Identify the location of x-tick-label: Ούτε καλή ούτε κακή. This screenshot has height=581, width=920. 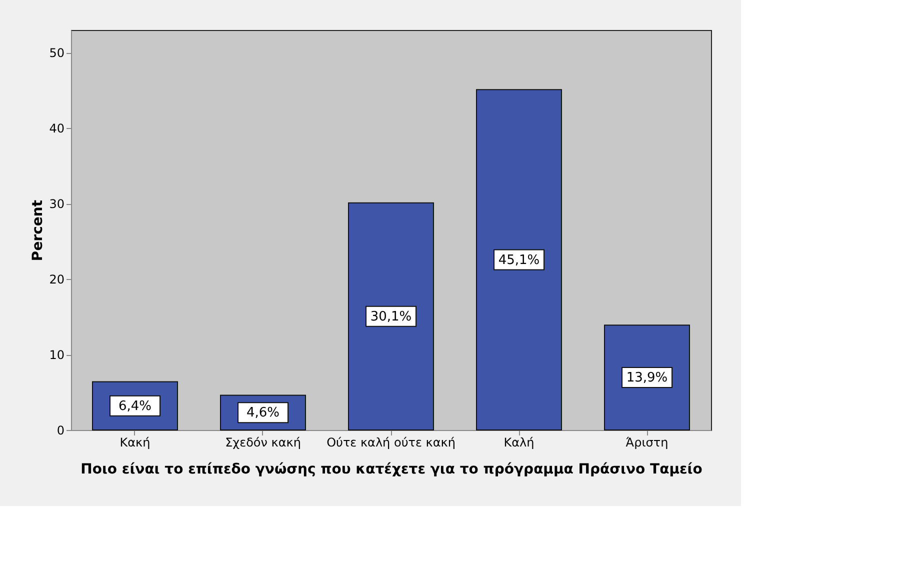
(391, 443).